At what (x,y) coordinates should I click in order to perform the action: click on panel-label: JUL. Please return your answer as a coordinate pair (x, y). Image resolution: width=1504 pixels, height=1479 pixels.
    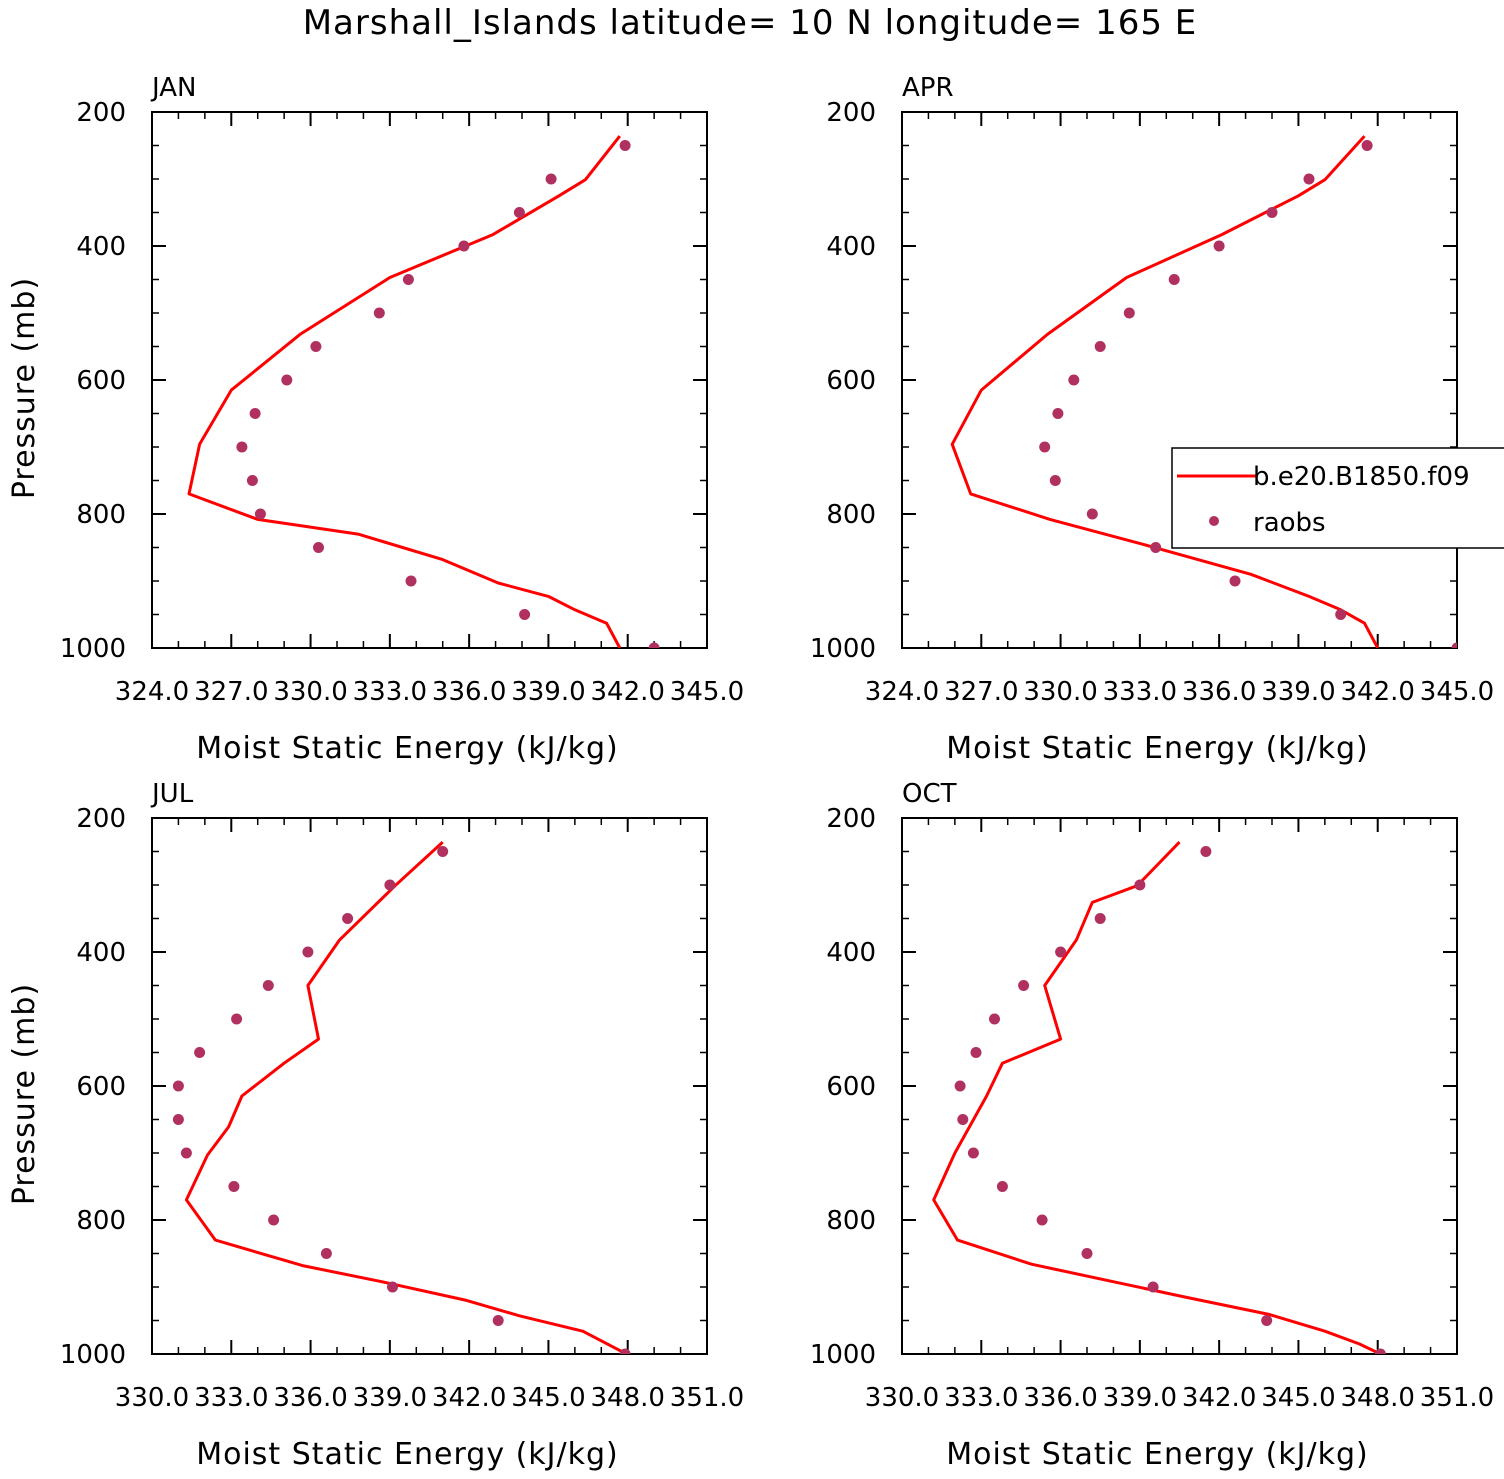
    Looking at the image, I should click on (172, 794).